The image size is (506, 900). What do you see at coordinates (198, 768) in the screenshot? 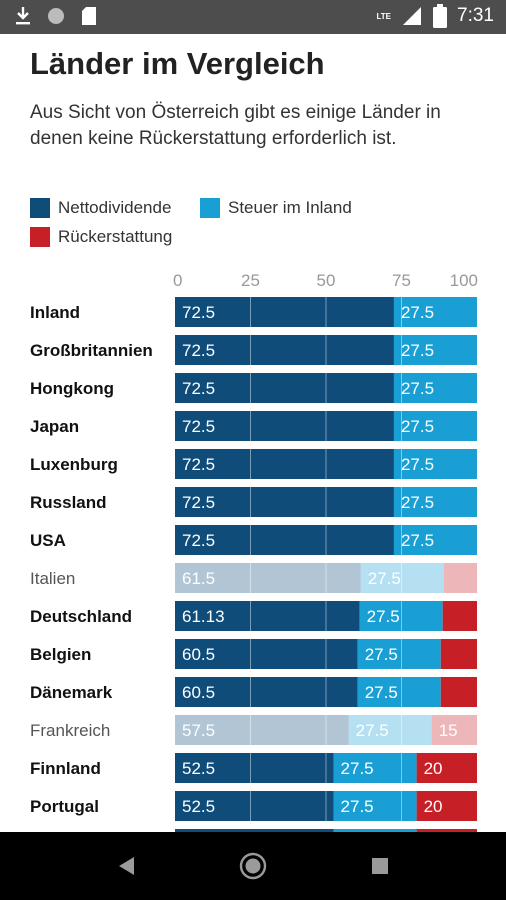
I see `bar-value-label: 52.5` at bounding box center [198, 768].